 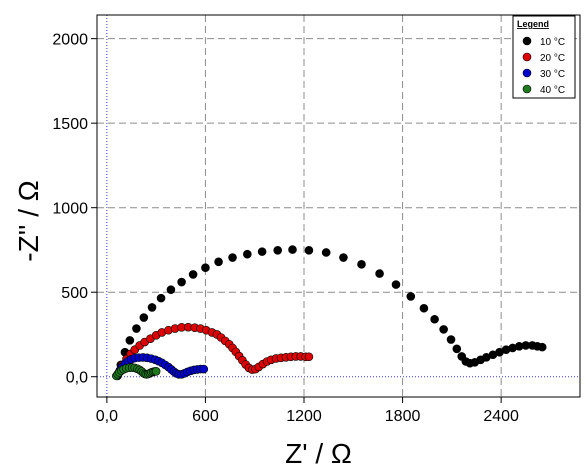 I want to click on x-axis-title: Z' / Ω, so click(x=318, y=453).